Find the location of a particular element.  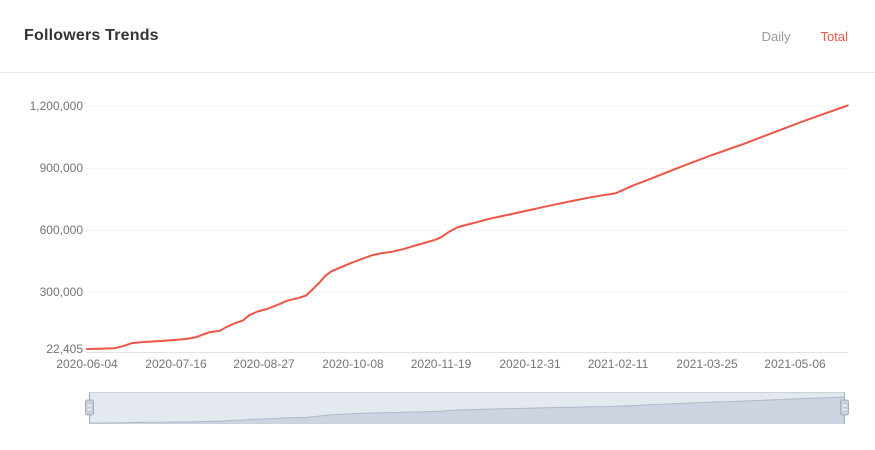

tab-total: Total is located at coordinates (834, 36).